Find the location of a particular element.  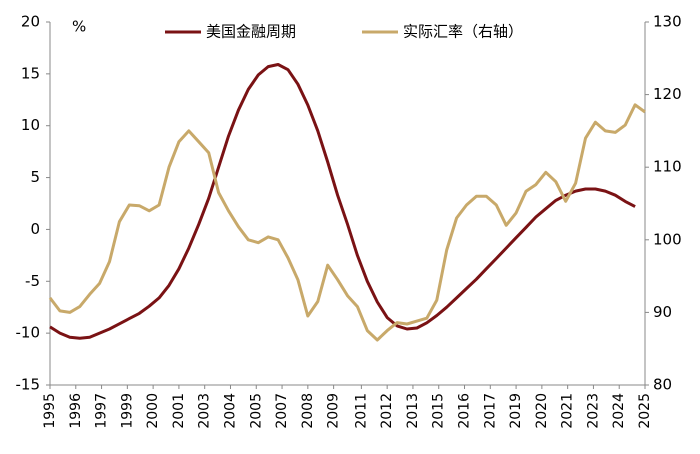

x-tick-label: 2016 is located at coordinates (465, 411).